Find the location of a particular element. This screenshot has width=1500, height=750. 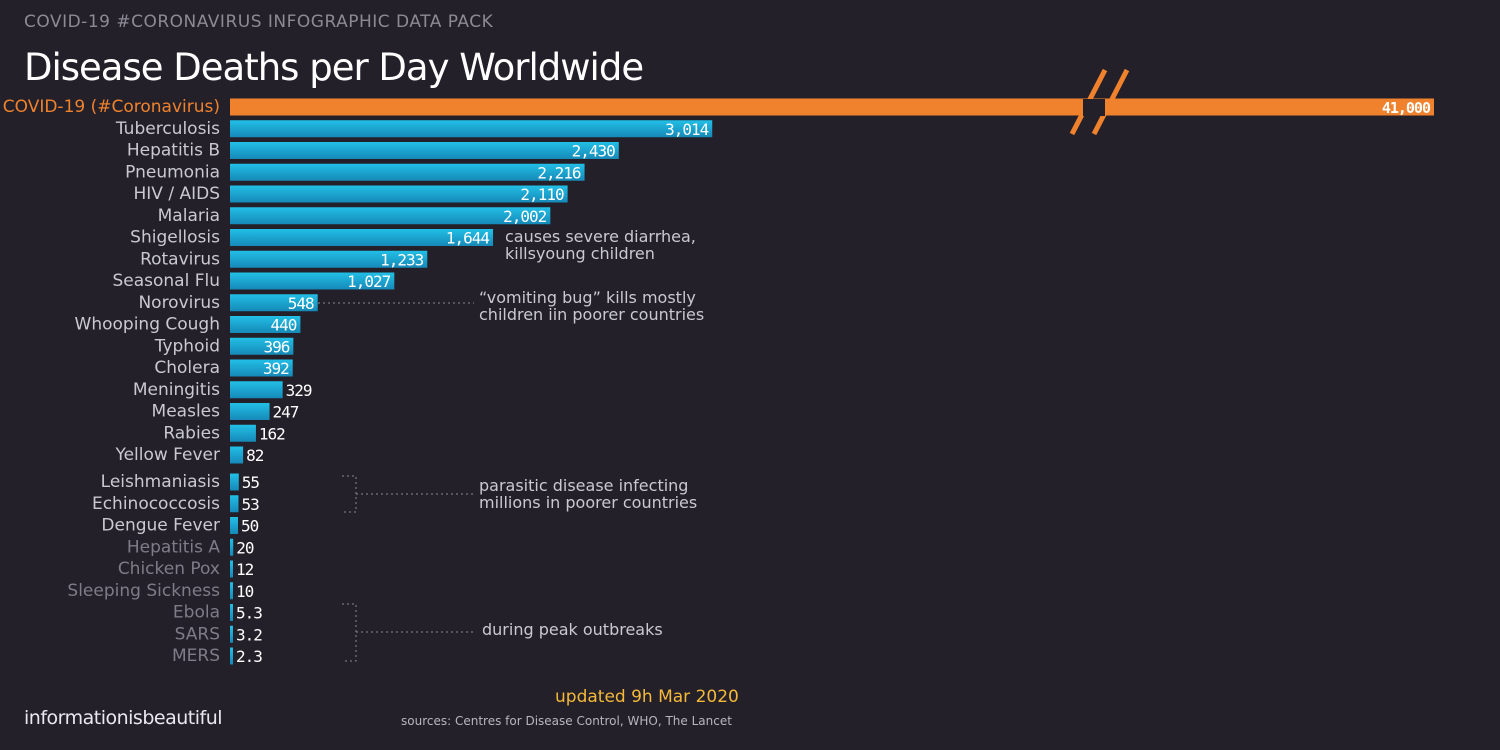

category-label: Dengue Fever is located at coordinates (160, 526).